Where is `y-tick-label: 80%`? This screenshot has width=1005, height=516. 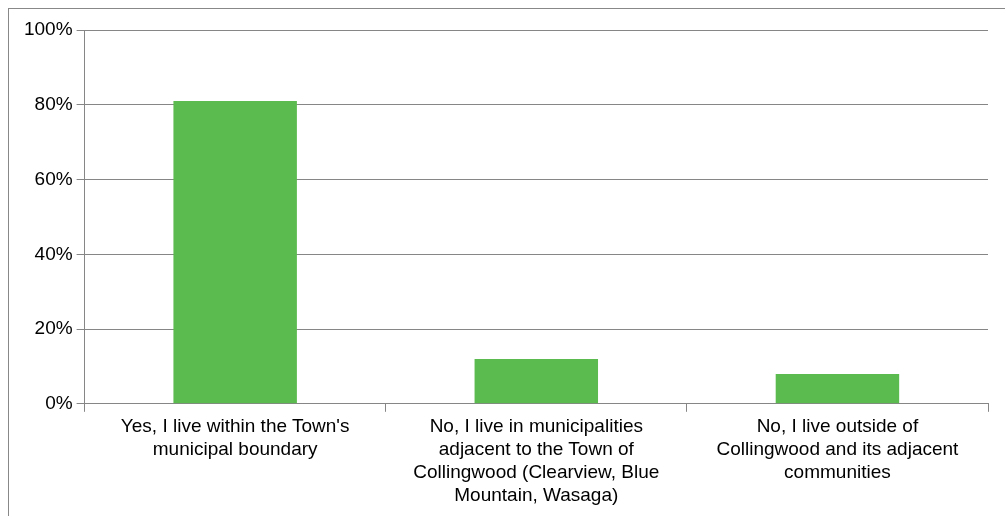
y-tick-label: 80% is located at coordinates (53, 103).